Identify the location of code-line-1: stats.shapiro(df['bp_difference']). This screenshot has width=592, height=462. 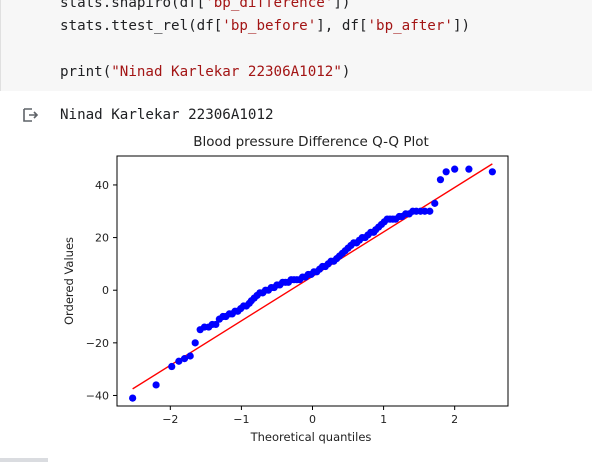
(205, 5).